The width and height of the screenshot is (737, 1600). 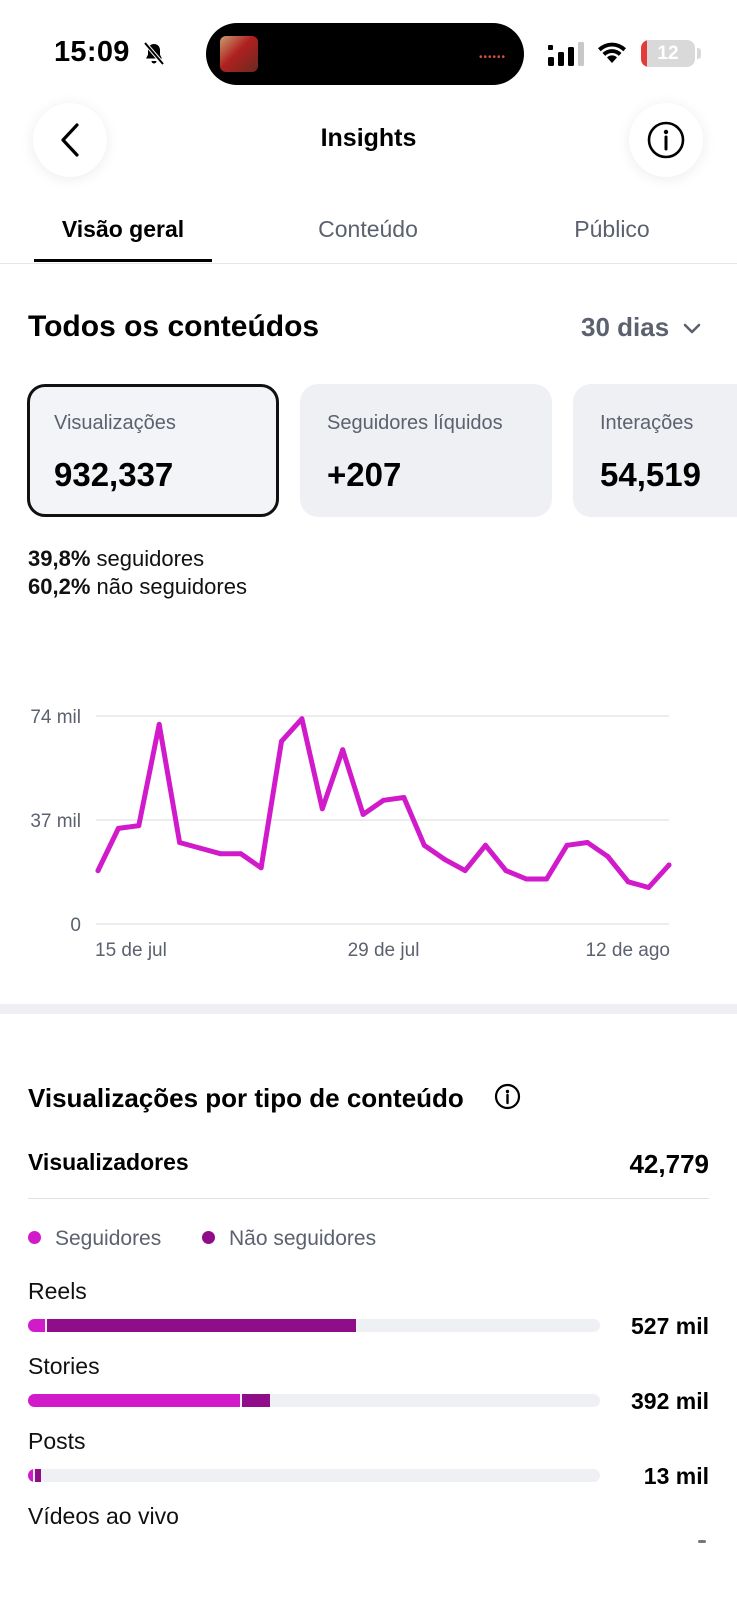 I want to click on section-divider, so click(x=368, y=1009).